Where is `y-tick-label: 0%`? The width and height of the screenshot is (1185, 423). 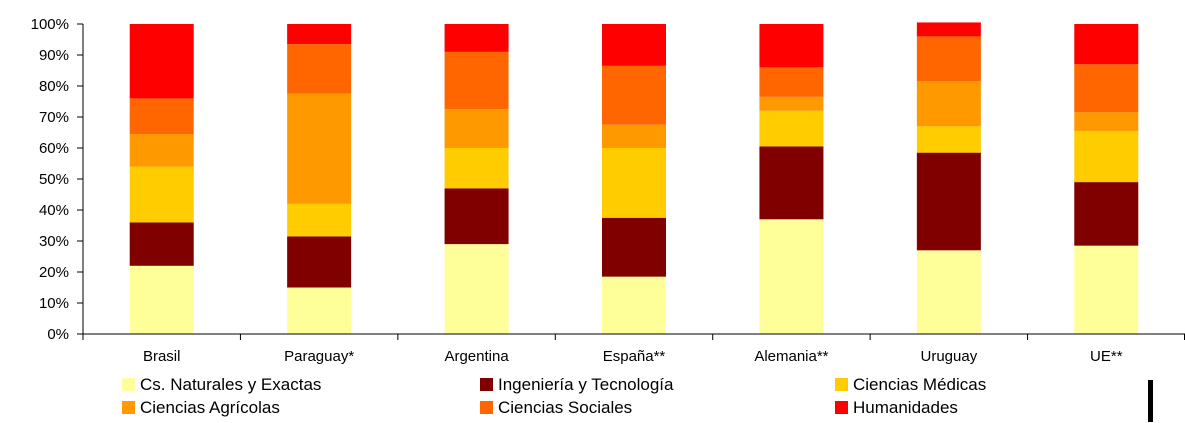
y-tick-label: 0% is located at coordinates (58, 334).